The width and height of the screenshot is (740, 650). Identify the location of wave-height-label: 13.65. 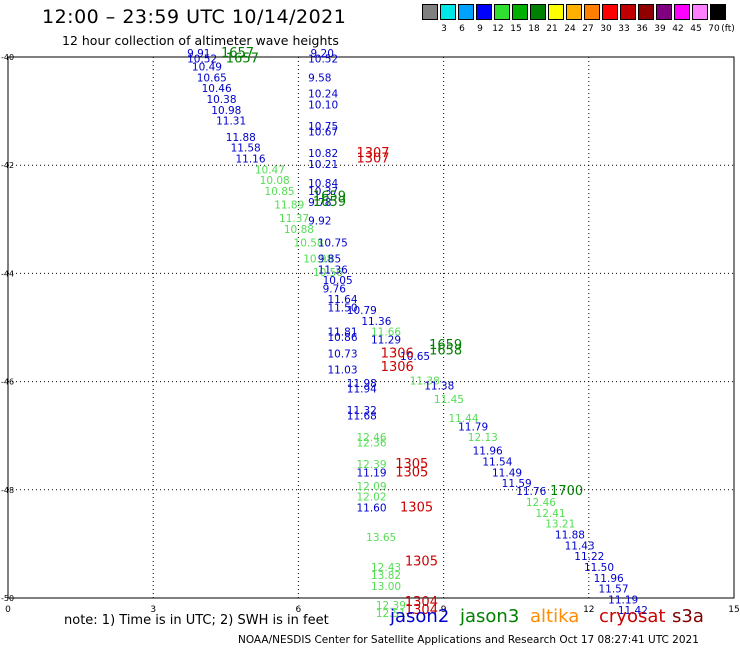
(381, 538).